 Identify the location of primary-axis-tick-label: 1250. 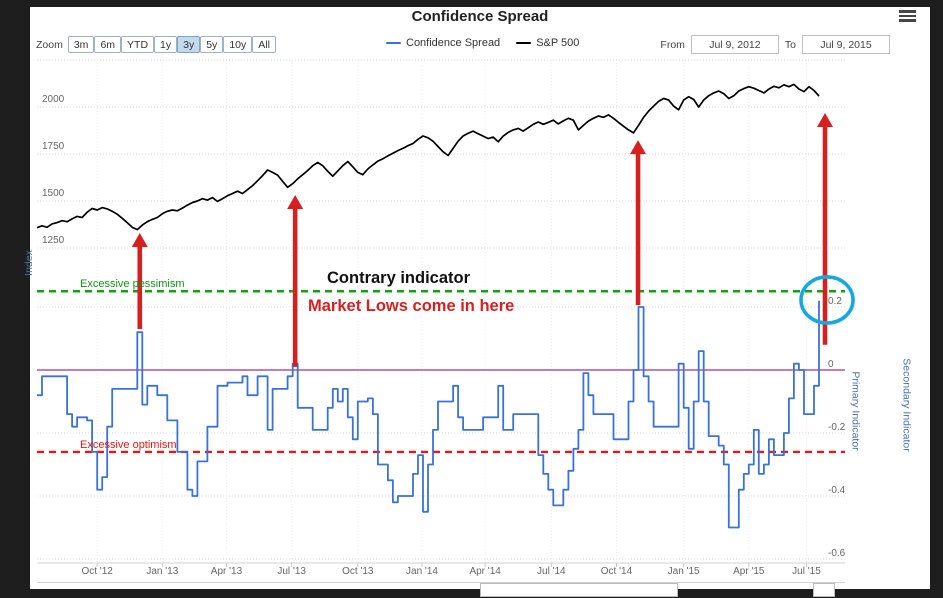
(53, 240).